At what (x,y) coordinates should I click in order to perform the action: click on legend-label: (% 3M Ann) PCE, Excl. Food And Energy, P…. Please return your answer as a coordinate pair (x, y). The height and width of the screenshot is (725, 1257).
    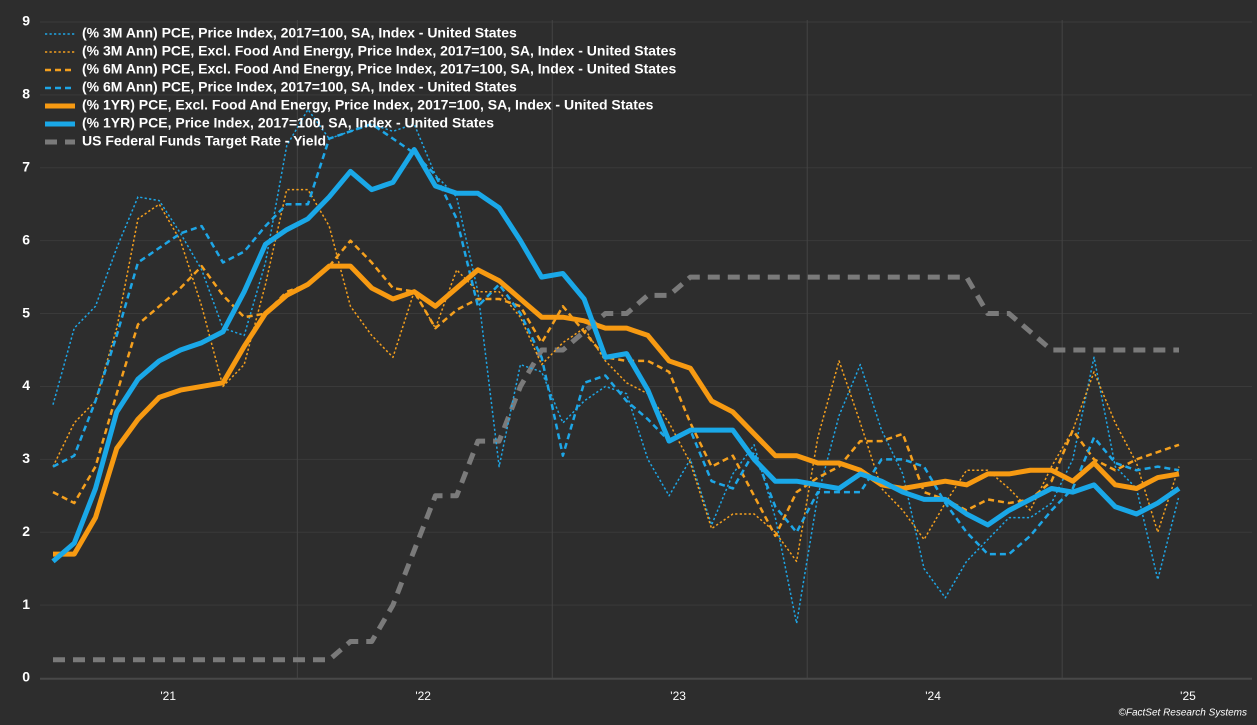
    Looking at the image, I should click on (379, 51).